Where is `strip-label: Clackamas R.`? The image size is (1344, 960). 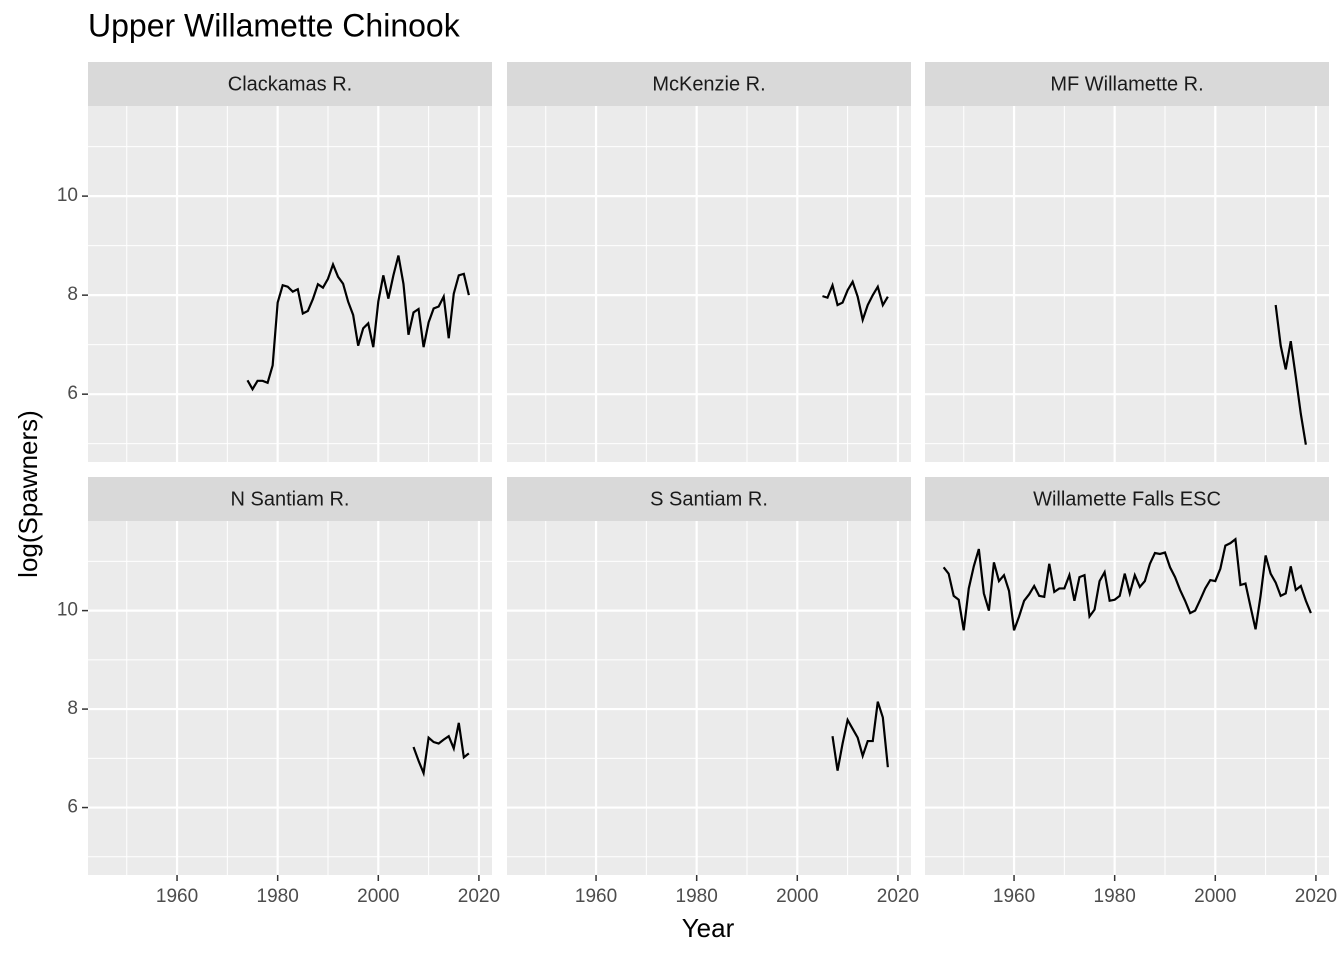
strip-label: Clackamas R. is located at coordinates (290, 84).